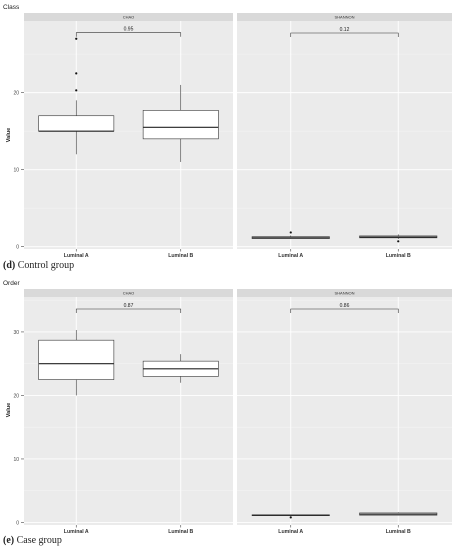 Image resolution: width=456 pixels, height=550 pixels. I want to click on p-value-label: 0.95, so click(129, 30).